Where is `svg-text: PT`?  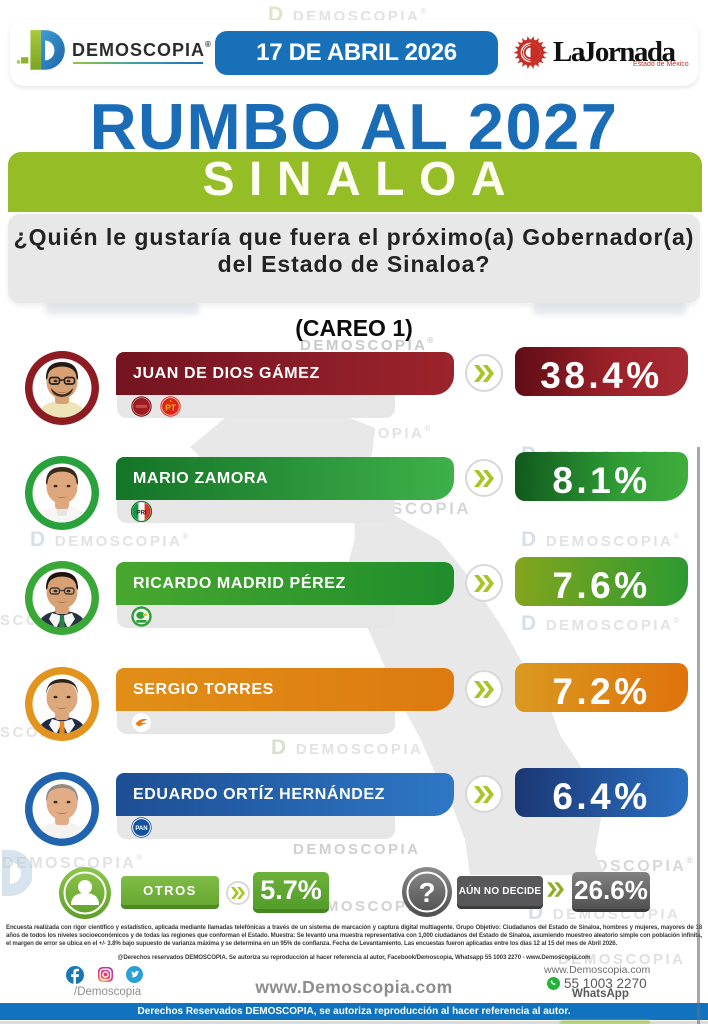 svg-text: PT is located at coordinates (171, 408).